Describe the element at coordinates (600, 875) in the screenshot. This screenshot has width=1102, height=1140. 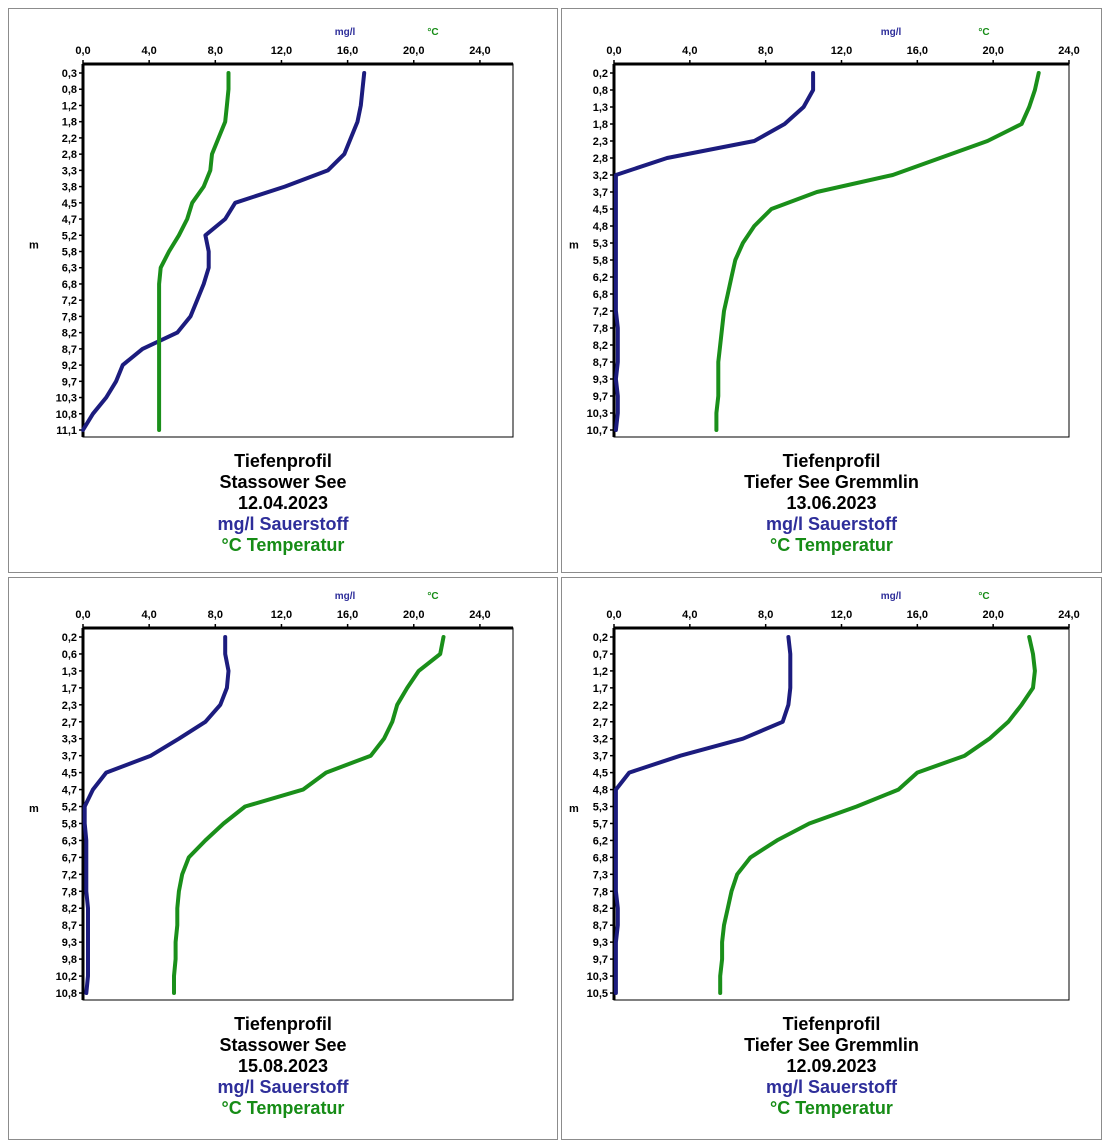
I see `depth-label: 7,3` at that location.